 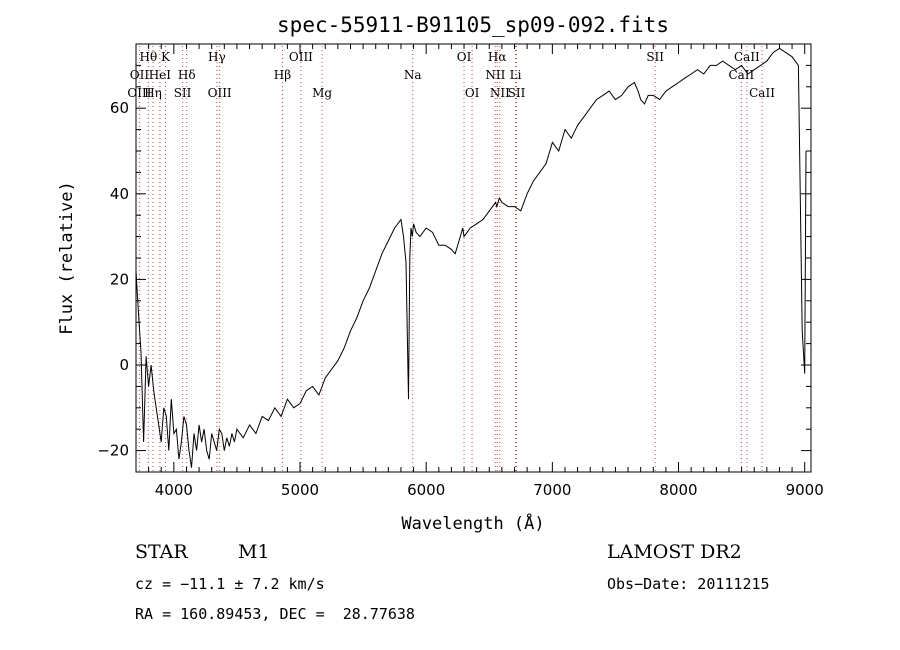 I want to click on x-tick-label: 5000, so click(x=300, y=490).